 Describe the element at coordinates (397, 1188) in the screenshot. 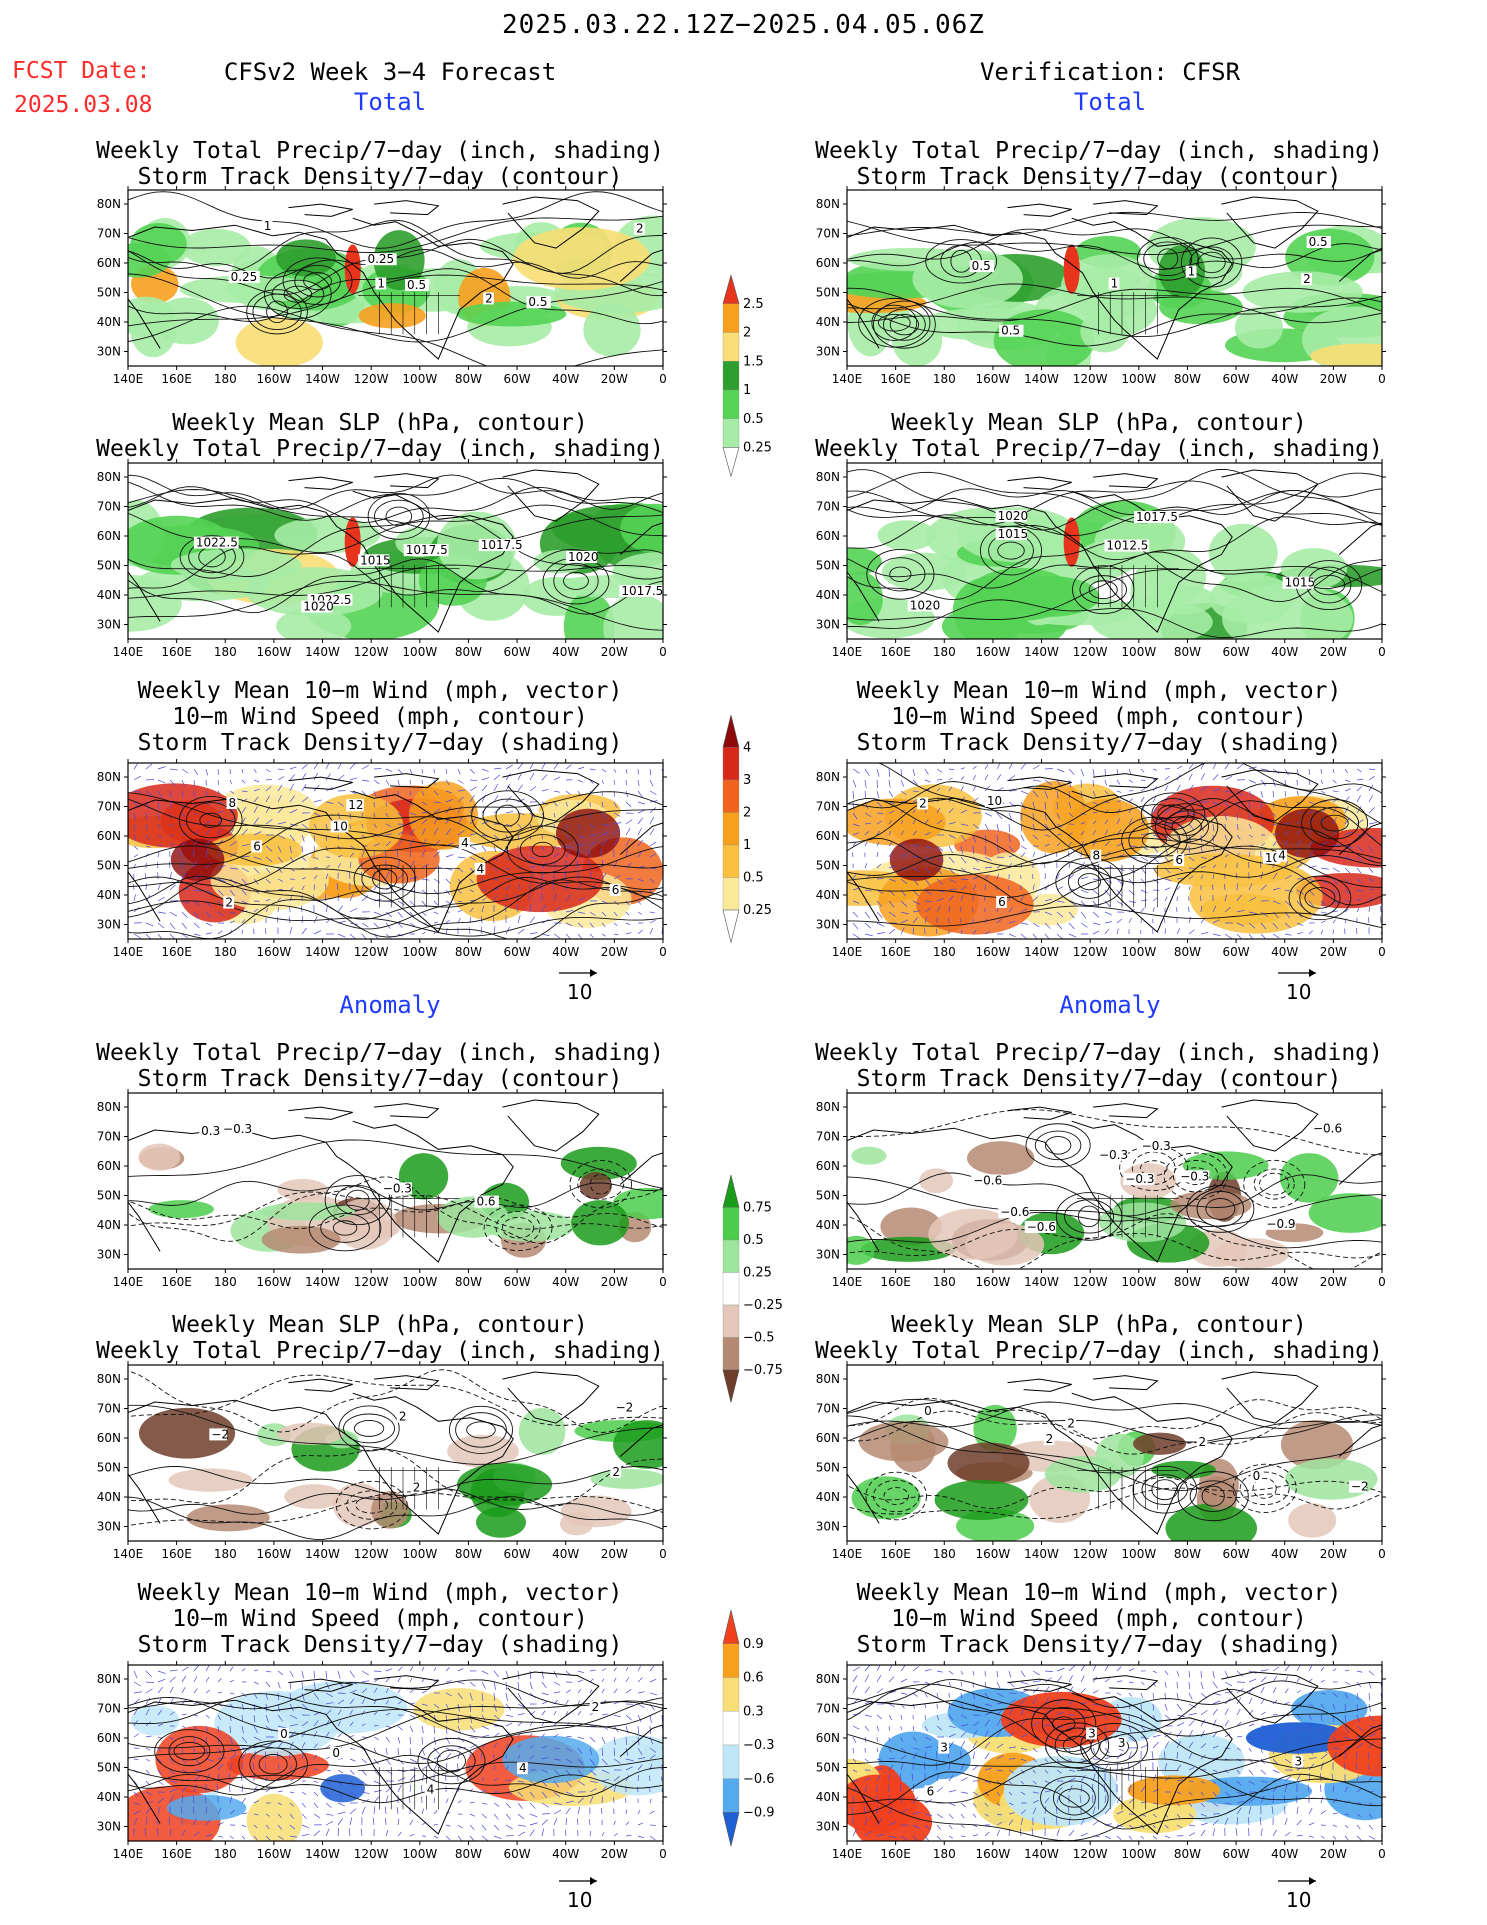

I see `contour-label: −0.3` at that location.